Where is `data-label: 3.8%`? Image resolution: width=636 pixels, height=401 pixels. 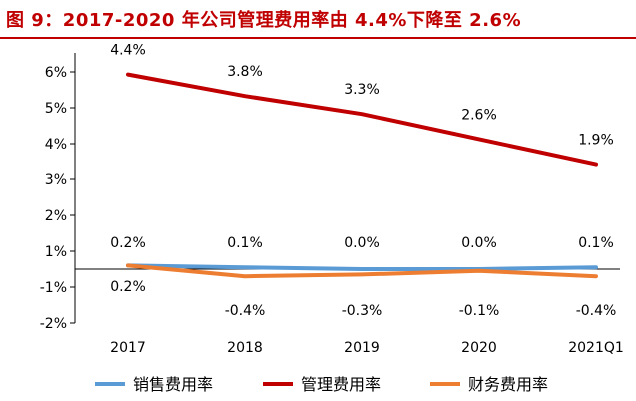
data-label: 3.8% is located at coordinates (245, 72).